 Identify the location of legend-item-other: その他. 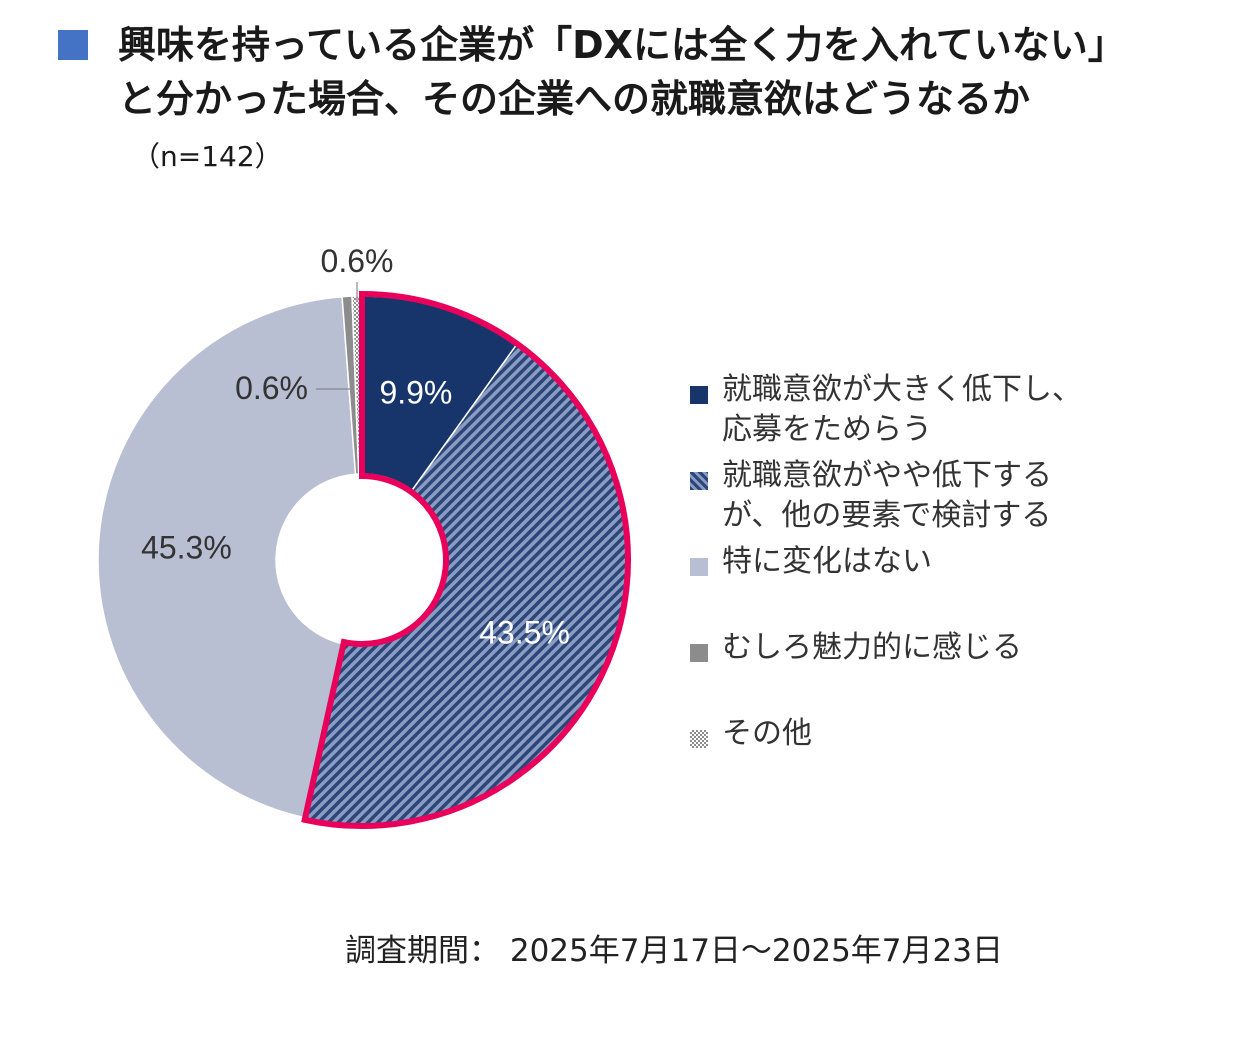
(896, 734).